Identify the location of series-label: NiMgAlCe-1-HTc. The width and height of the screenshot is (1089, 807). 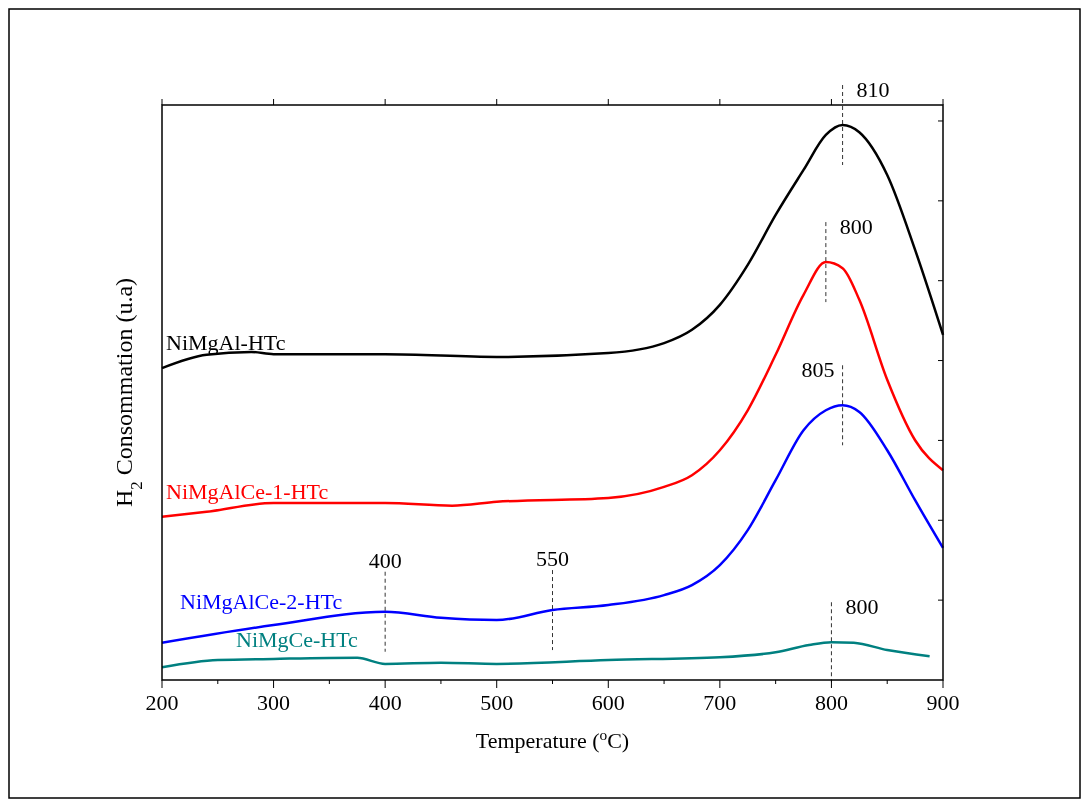
(247, 491).